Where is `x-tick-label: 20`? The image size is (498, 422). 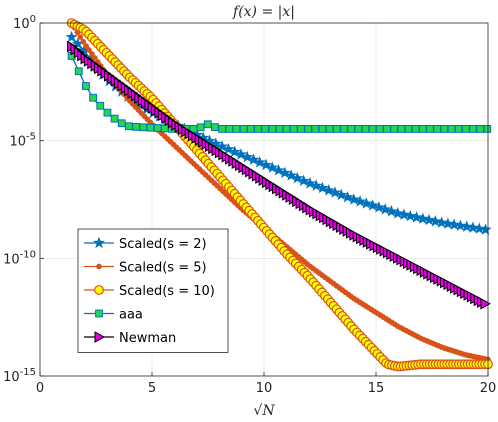 x-tick-label: 20 is located at coordinates (488, 388).